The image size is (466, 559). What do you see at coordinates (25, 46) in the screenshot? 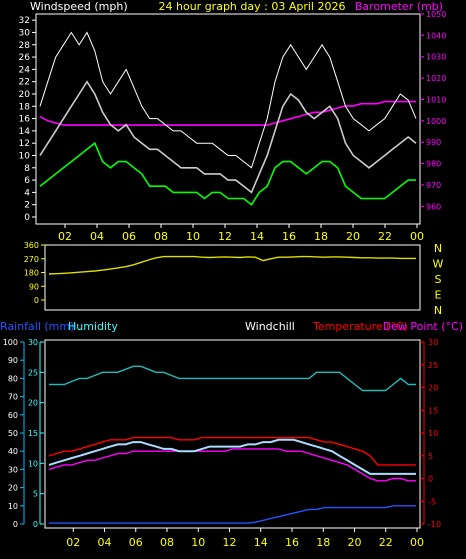
I see `wind-left-tick: 28` at bounding box center [25, 46].